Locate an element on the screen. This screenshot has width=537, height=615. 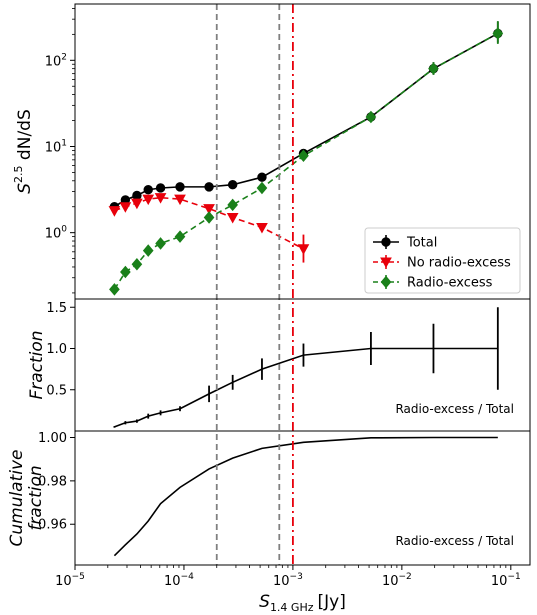
x-tick-exponent: −1 is located at coordinates (513, 577).